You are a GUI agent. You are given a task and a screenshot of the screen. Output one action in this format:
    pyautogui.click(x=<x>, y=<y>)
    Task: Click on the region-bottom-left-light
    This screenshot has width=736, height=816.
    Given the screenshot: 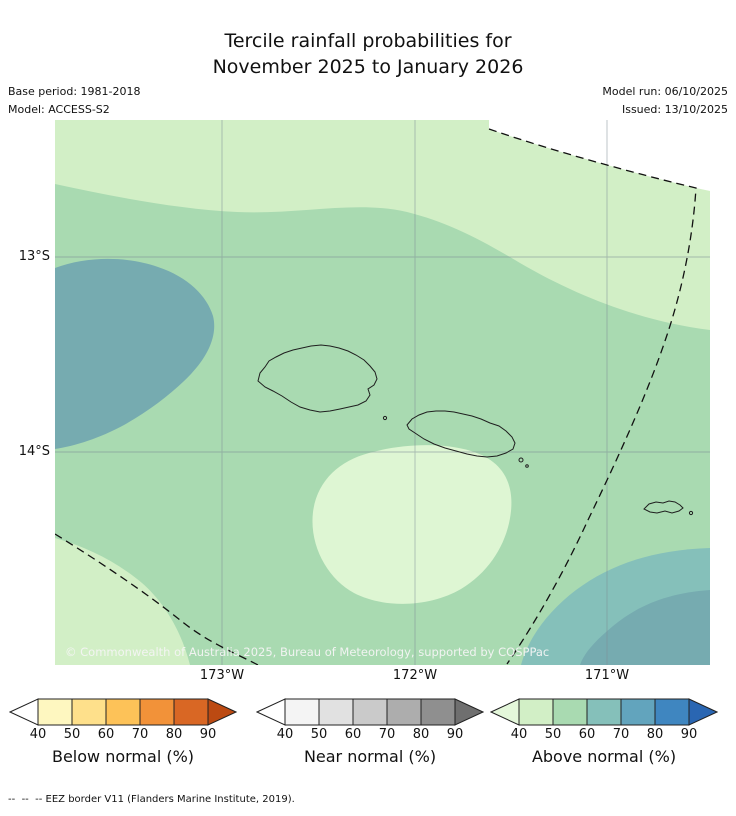 What is the action you would take?
    pyautogui.click(x=122, y=601)
    